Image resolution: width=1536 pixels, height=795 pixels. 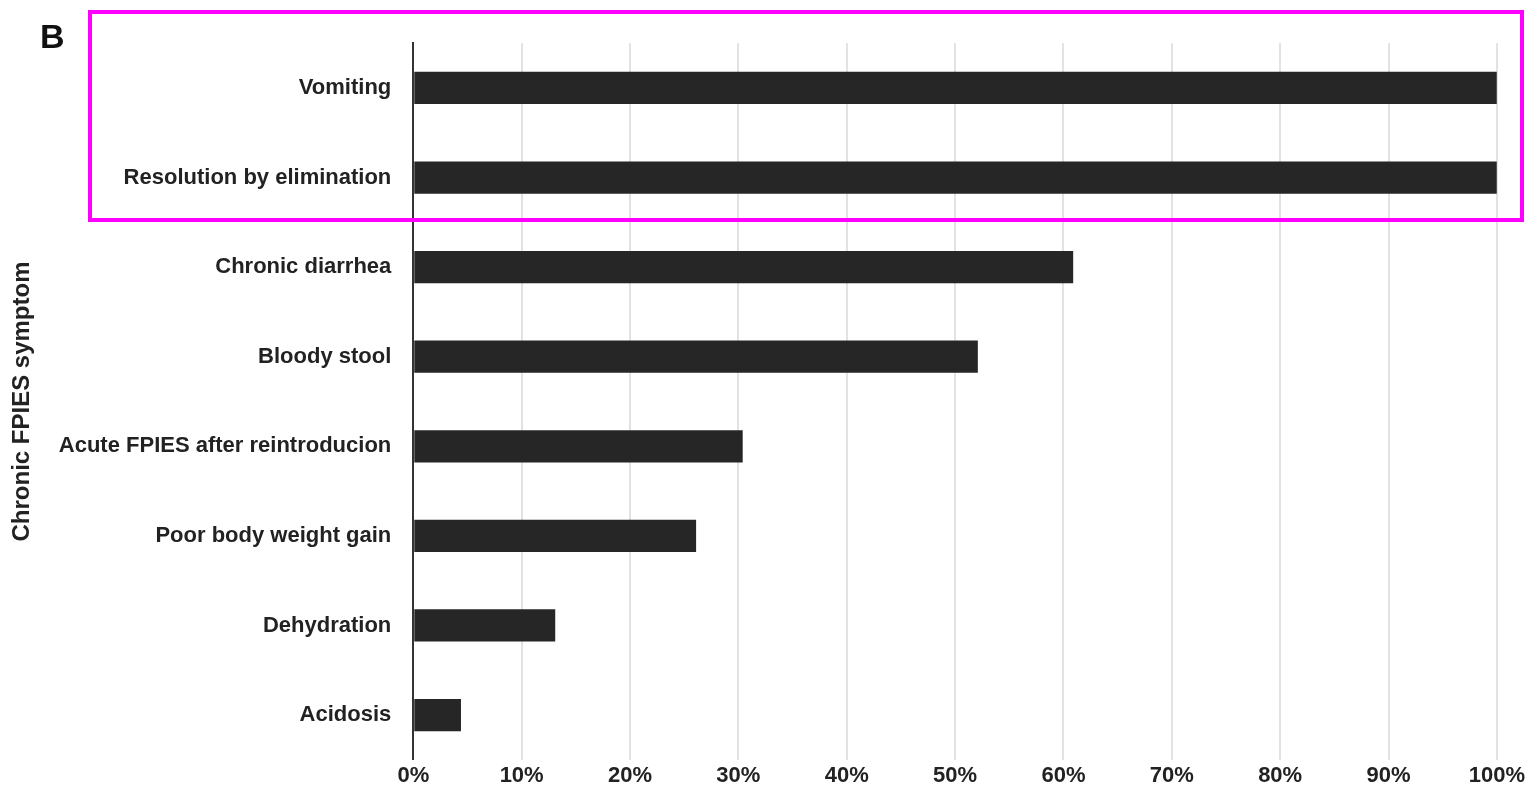 What do you see at coordinates (325, 355) in the screenshot?
I see `y-tick-label: Bloody stool` at bounding box center [325, 355].